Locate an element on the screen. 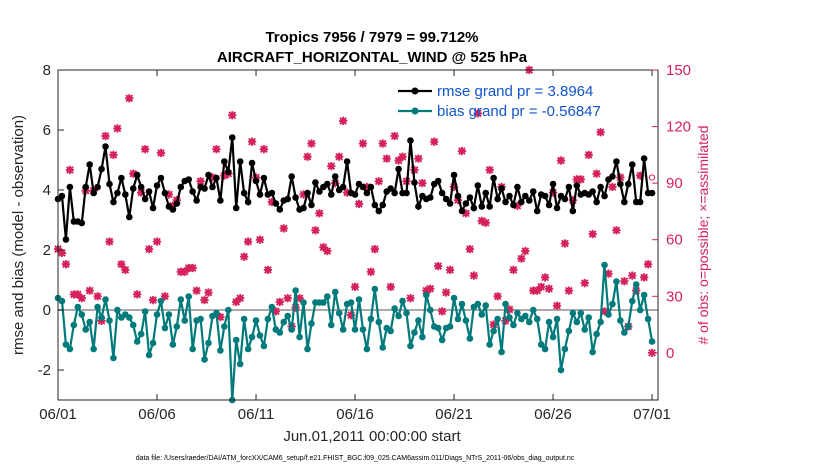 The width and height of the screenshot is (830, 470). chart-title-line1: Tropics 7956 / 7979 = 99.712% is located at coordinates (371, 37).